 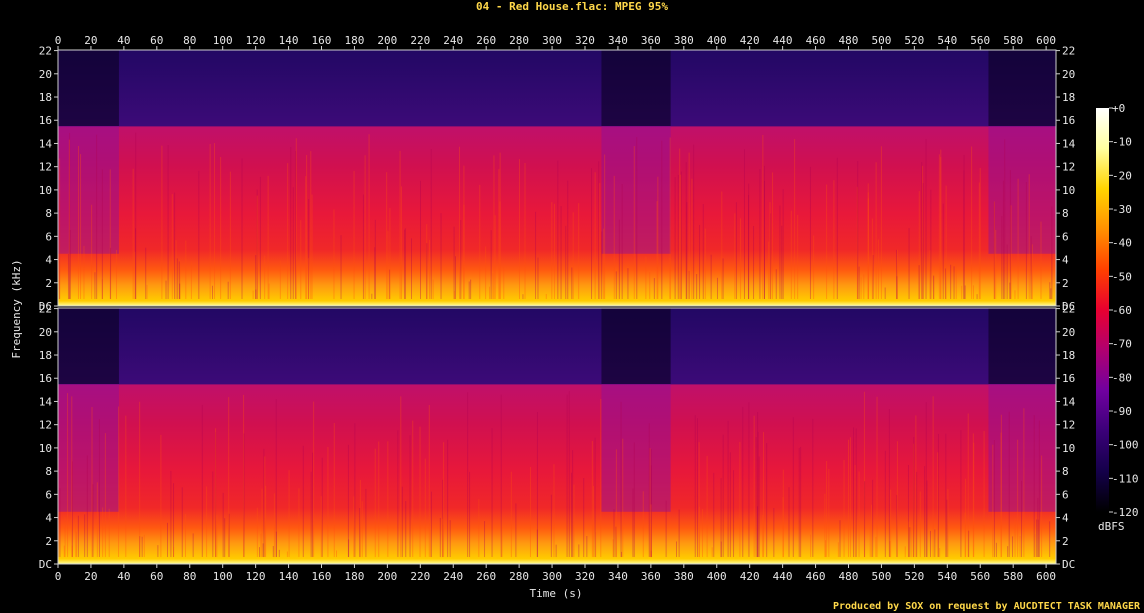 I want to click on chart-title: 04 - Red House.flac: MPEG 95%, so click(x=572, y=6).